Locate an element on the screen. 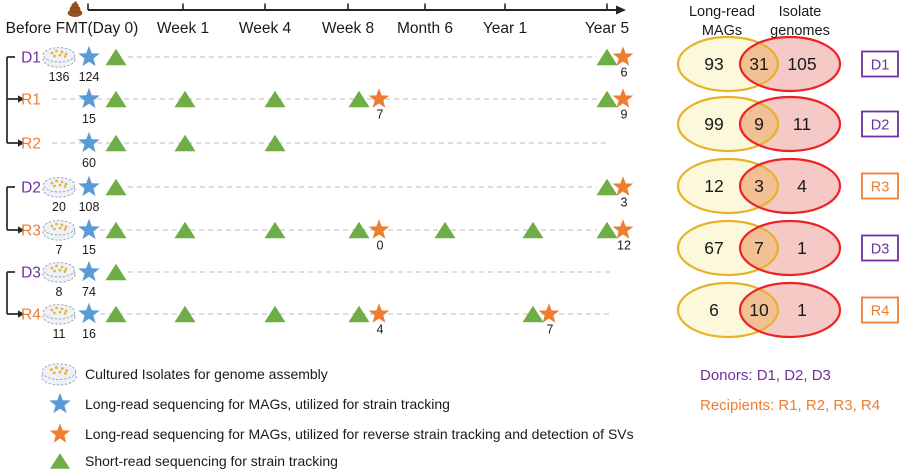 The image size is (900, 473). venn-column-header-isolate: Isolate genomes is located at coordinates (800, 21).